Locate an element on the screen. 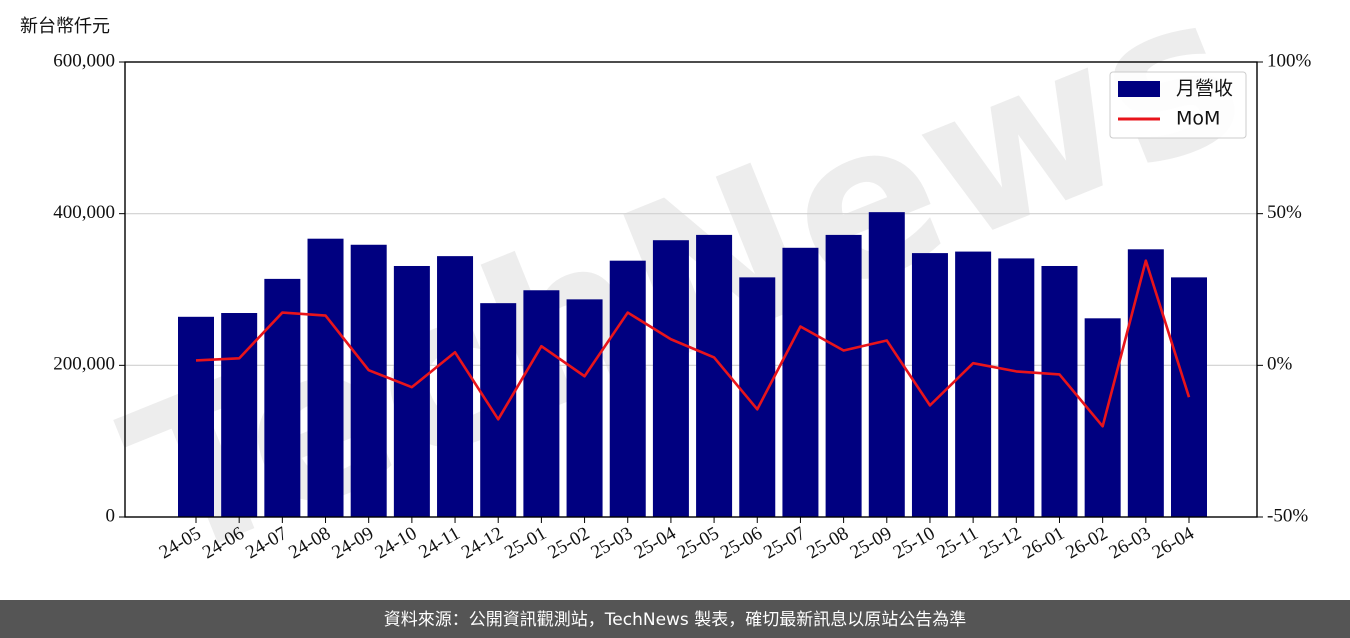 The image size is (1350, 638). y2-tick-label: 100% is located at coordinates (1289, 60).